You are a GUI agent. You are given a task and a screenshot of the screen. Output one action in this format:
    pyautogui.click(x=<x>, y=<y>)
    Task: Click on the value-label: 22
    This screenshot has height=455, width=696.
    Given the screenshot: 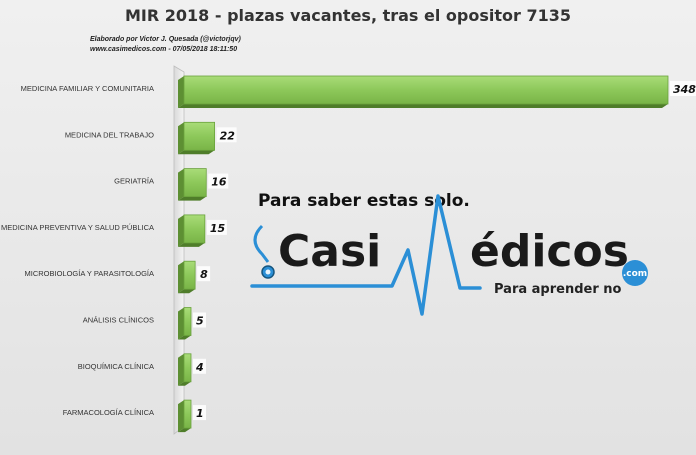 What is the action you would take?
    pyautogui.click(x=228, y=135)
    